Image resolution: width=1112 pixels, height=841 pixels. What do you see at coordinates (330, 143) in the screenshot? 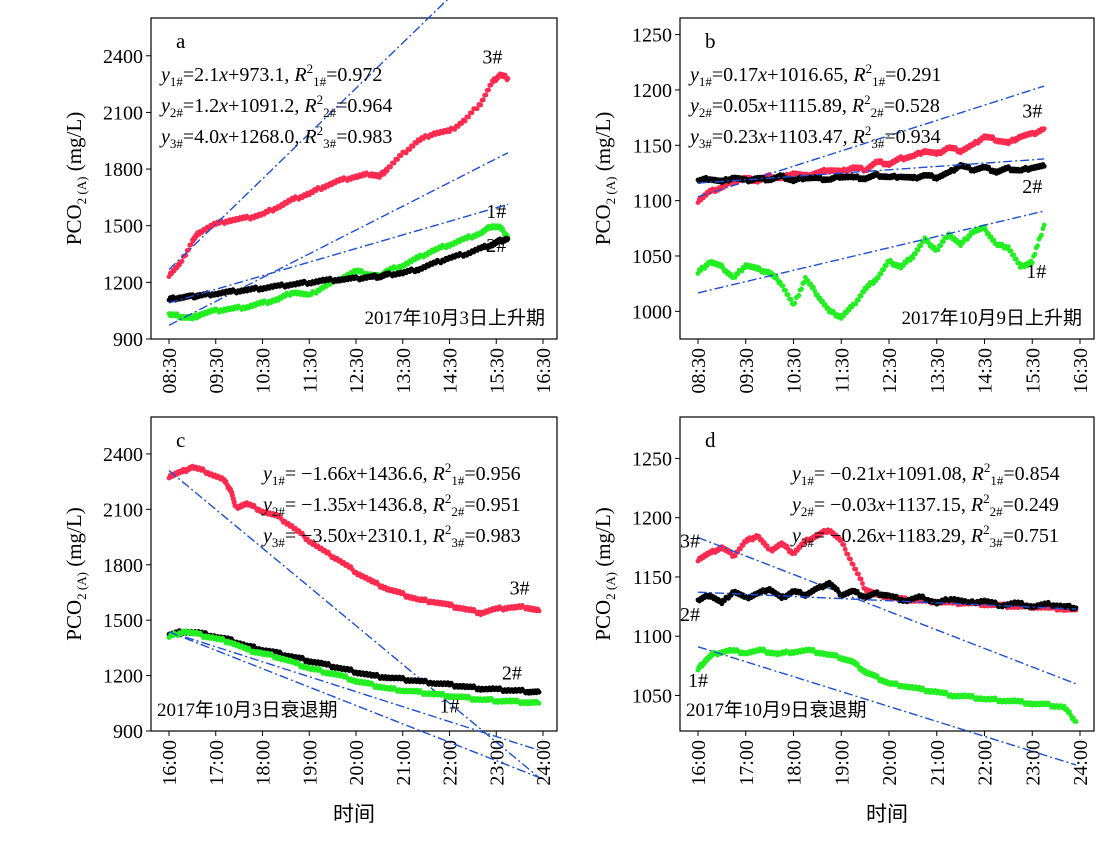
I see `eq-sub: 3#` at bounding box center [330, 143].